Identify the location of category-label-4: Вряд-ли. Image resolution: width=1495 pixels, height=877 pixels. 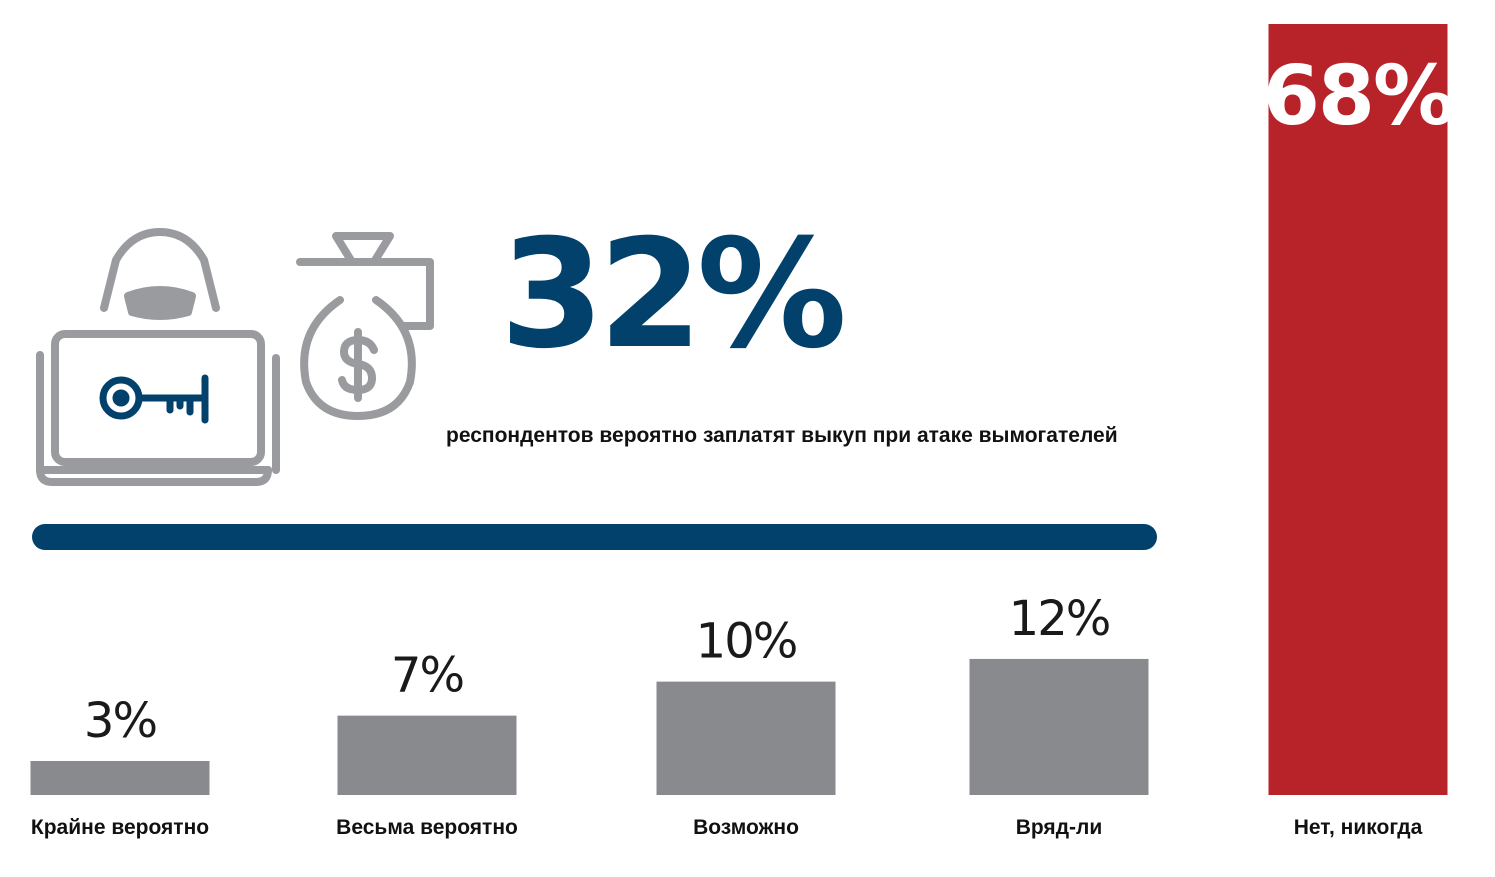
(1059, 827).